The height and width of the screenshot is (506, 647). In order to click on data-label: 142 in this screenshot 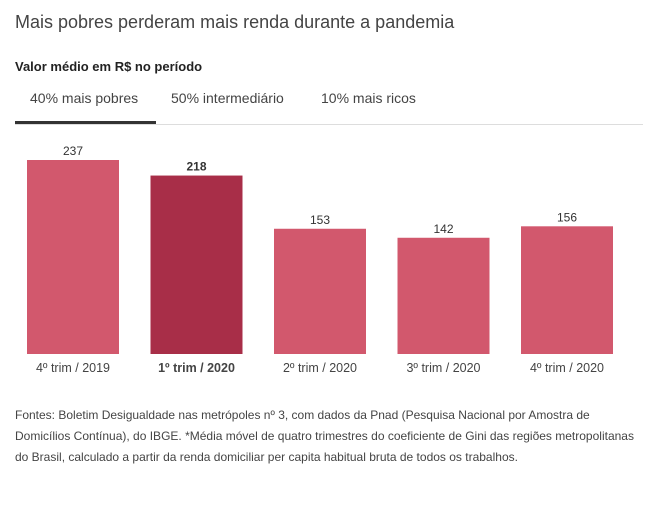, I will do `click(443, 229)`.